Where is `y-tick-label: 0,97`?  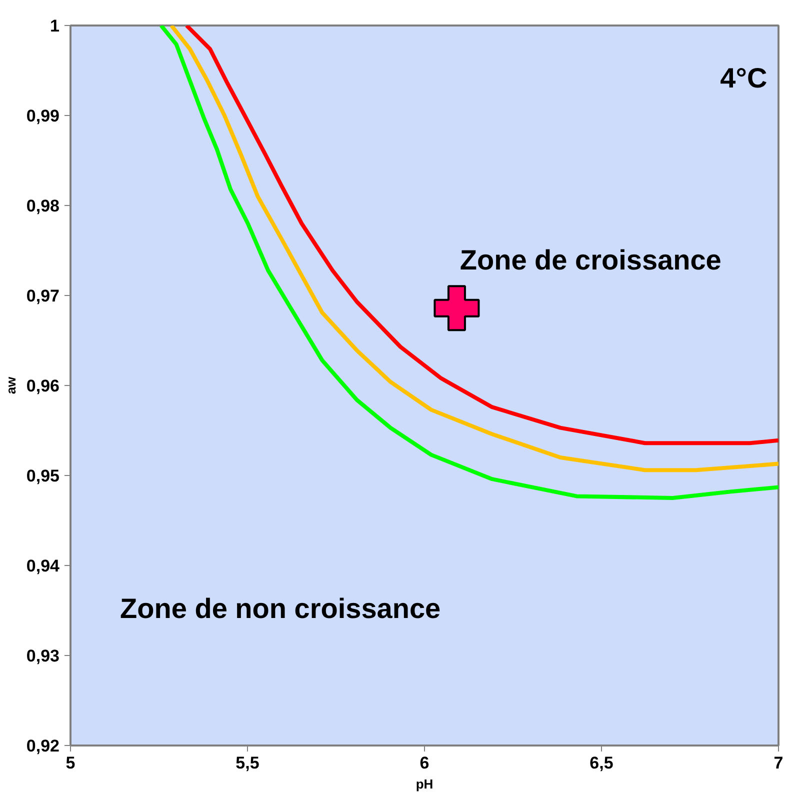
y-tick-label: 0,97 is located at coordinates (43, 296).